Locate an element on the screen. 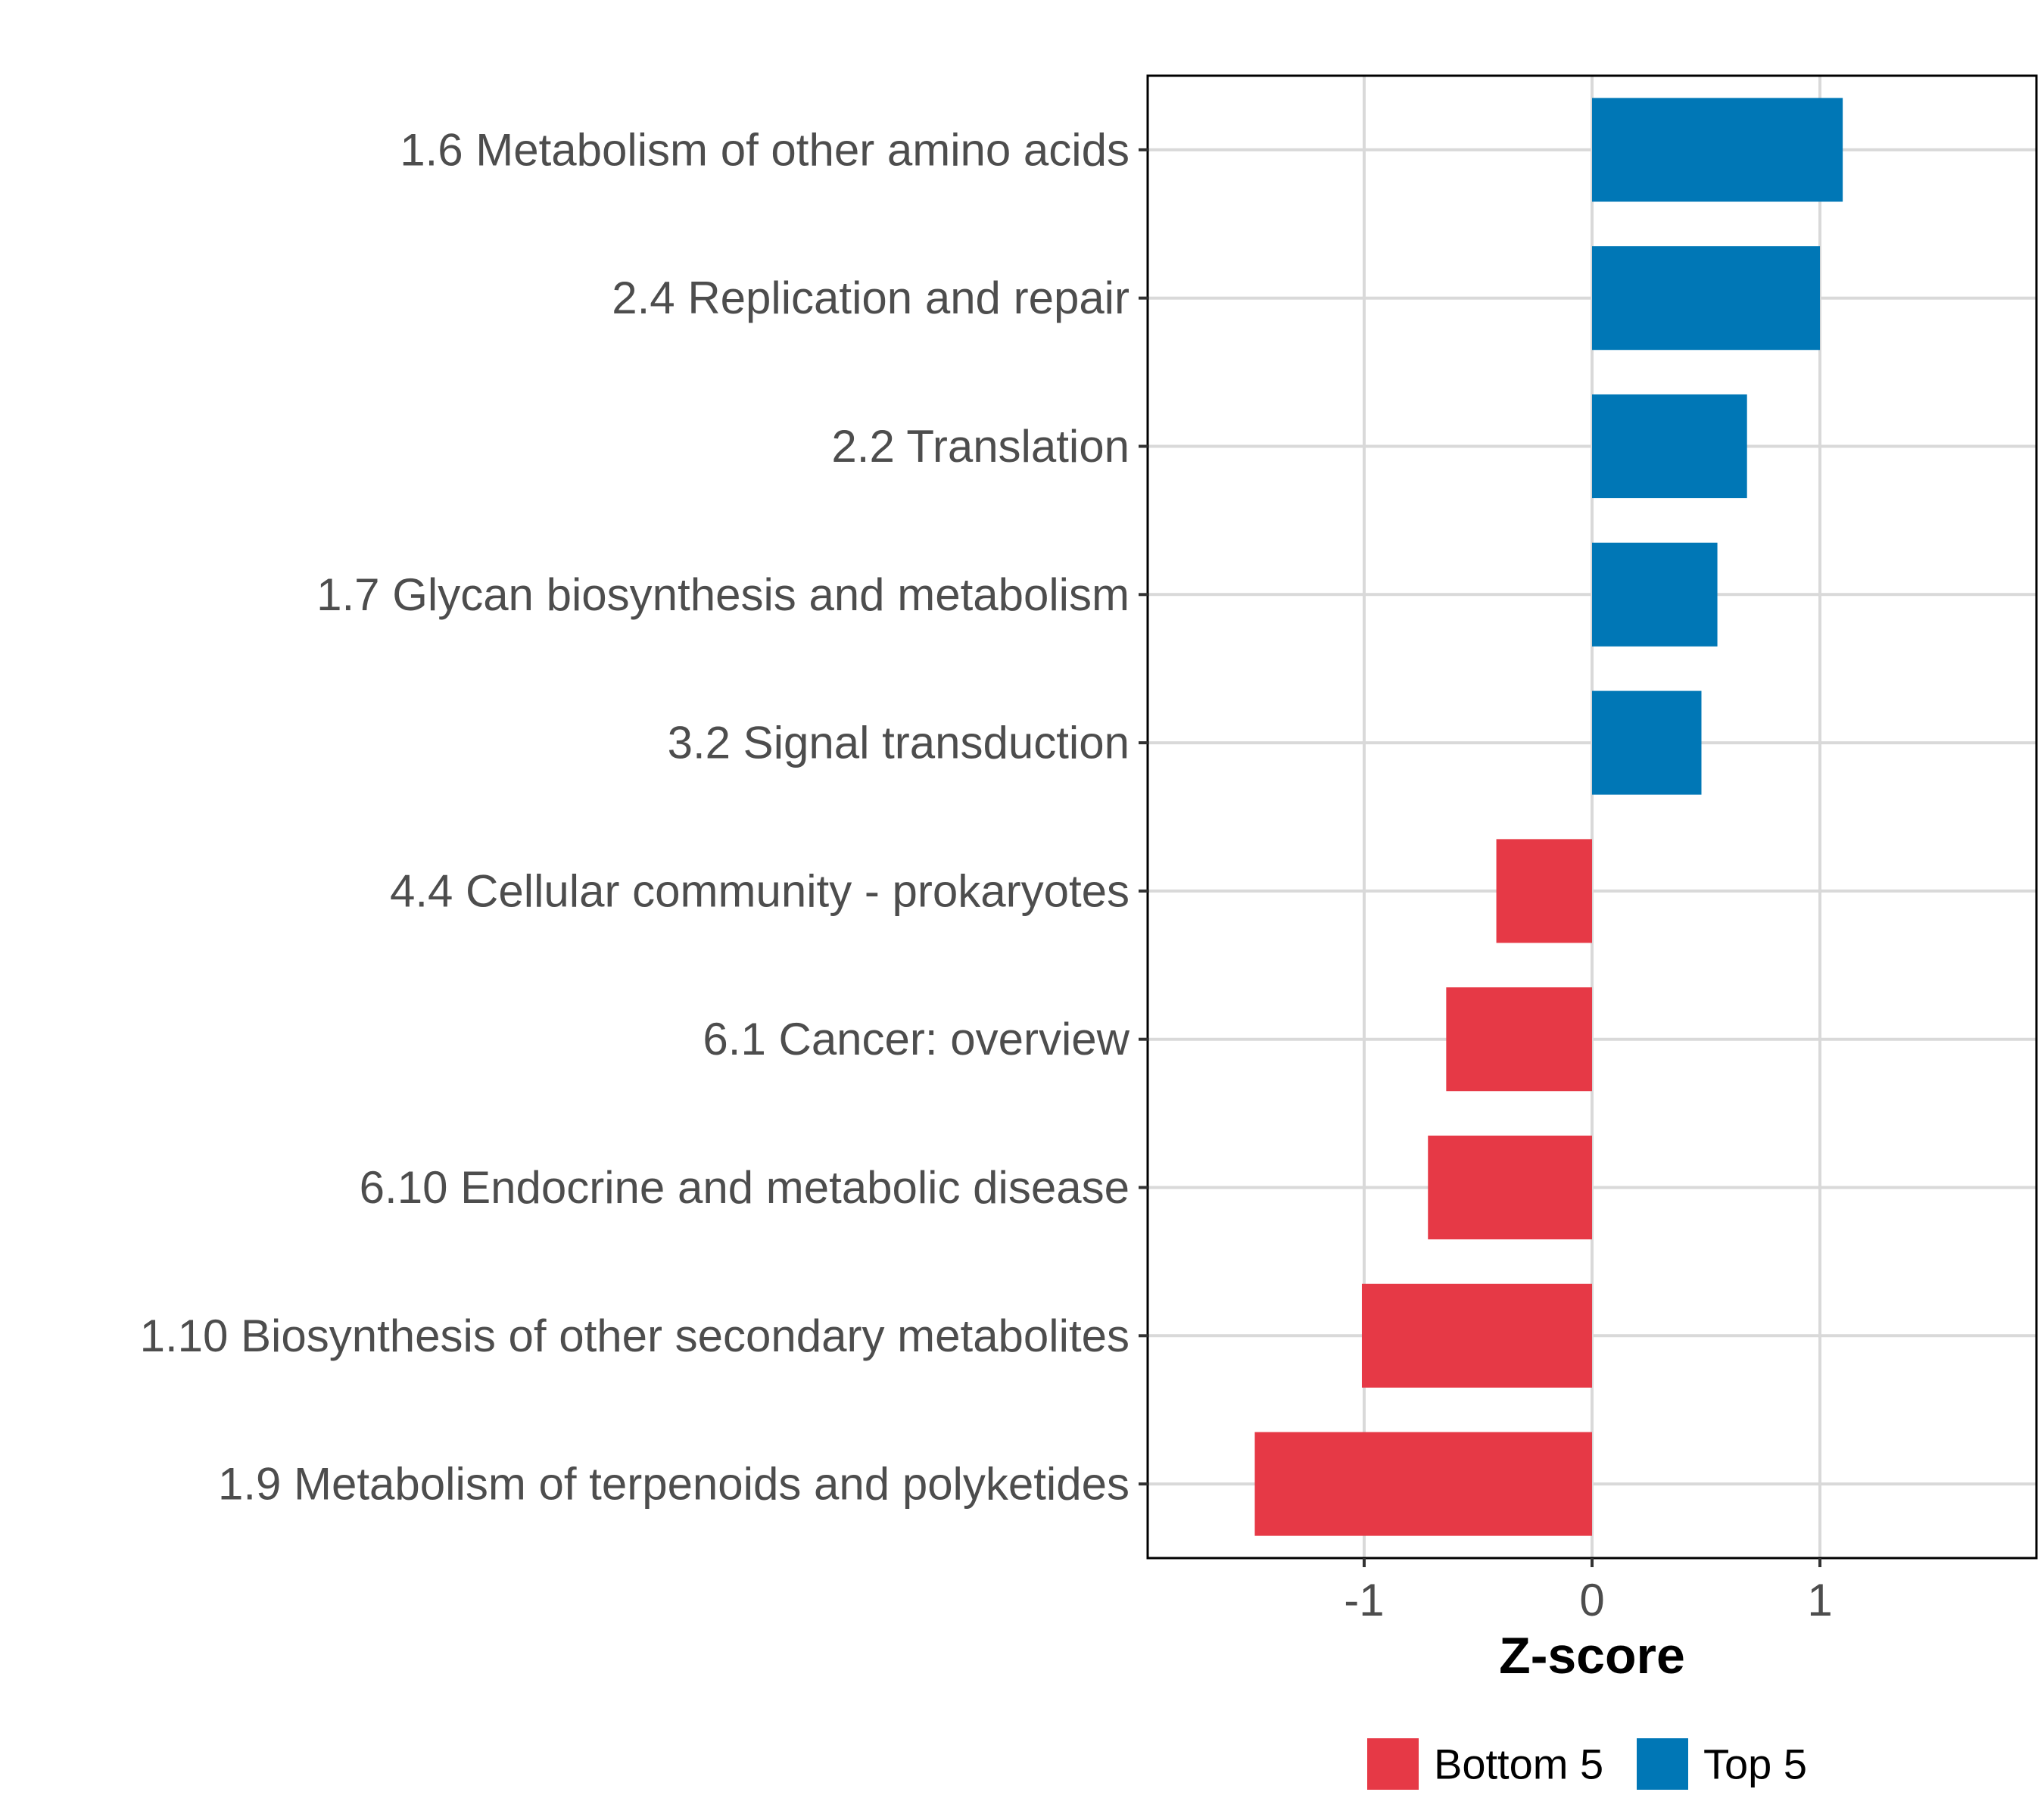 This screenshot has height=1817, width=2044. x-tick-label: 0 is located at coordinates (1592, 1600).